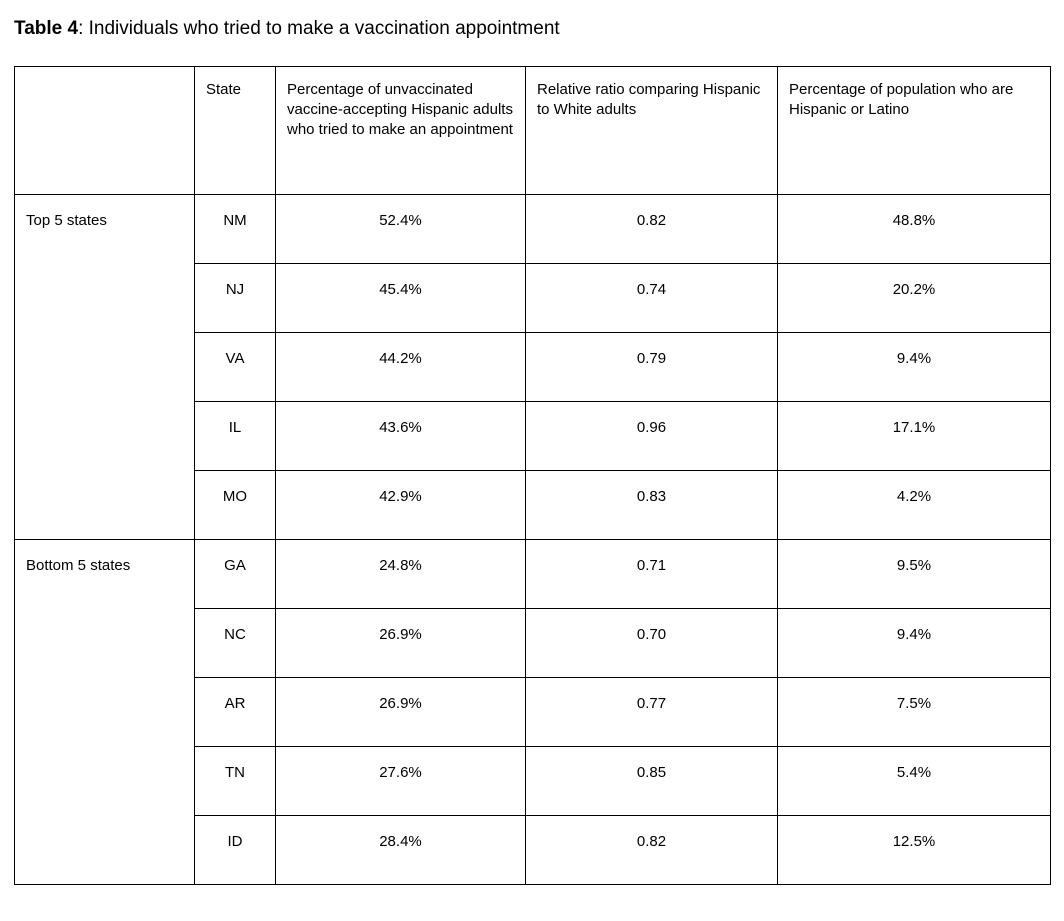 Image resolution: width=1064 pixels, height=921 pixels. I want to click on state-cell: NJ, so click(235, 298).